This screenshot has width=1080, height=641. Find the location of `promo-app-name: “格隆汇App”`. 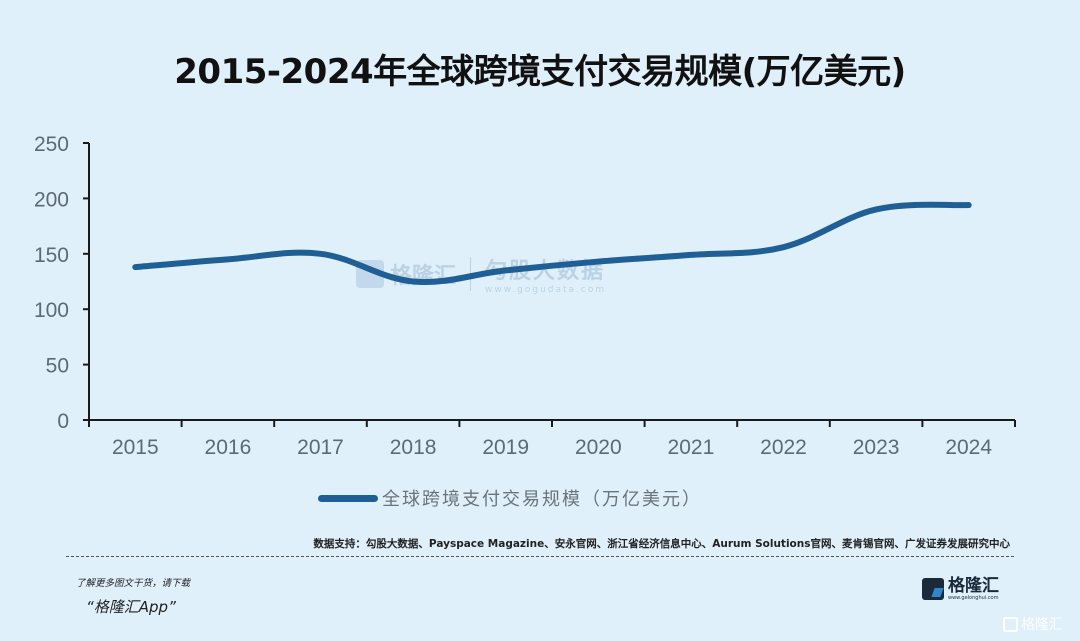

promo-app-name: “格隆汇App” is located at coordinates (131, 607).